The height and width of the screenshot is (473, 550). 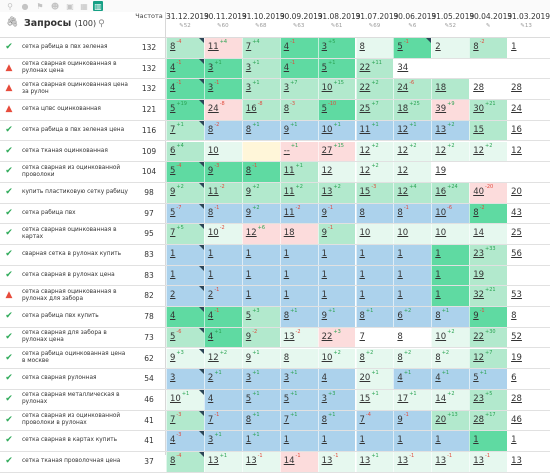 I want to click on position-cell: 6, so click(x=526, y=379).